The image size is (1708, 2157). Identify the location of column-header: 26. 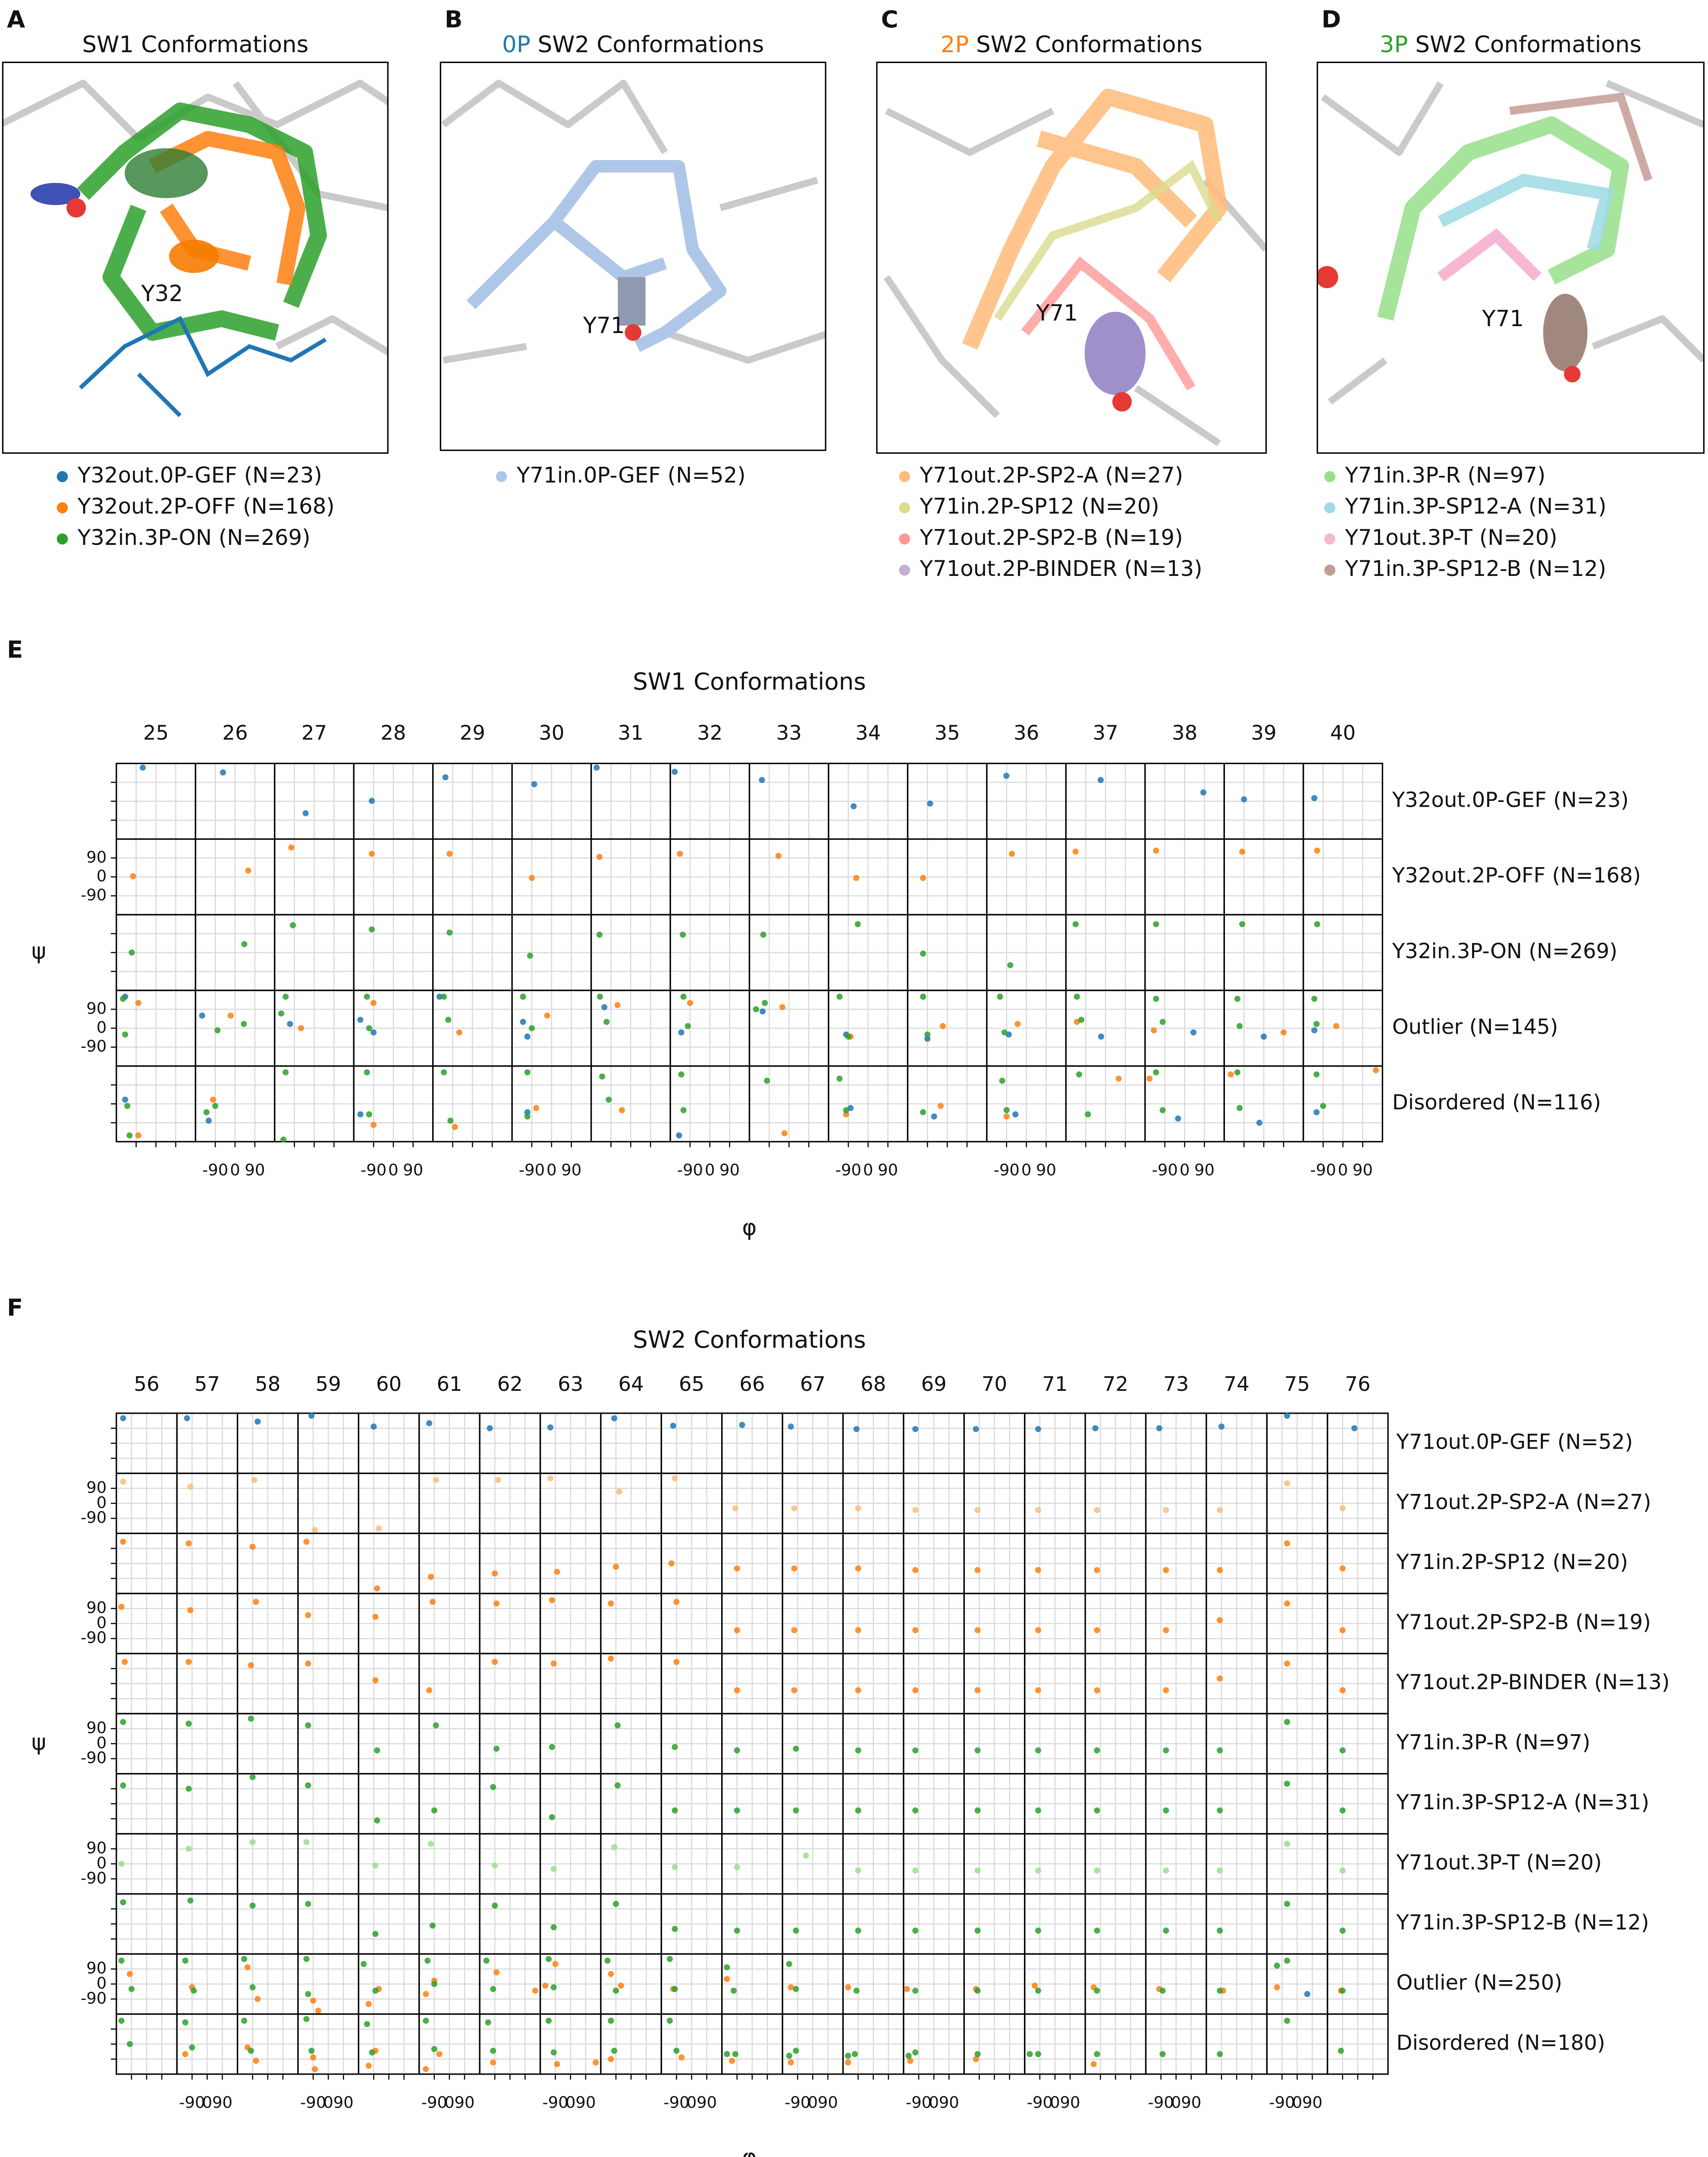
(235, 733).